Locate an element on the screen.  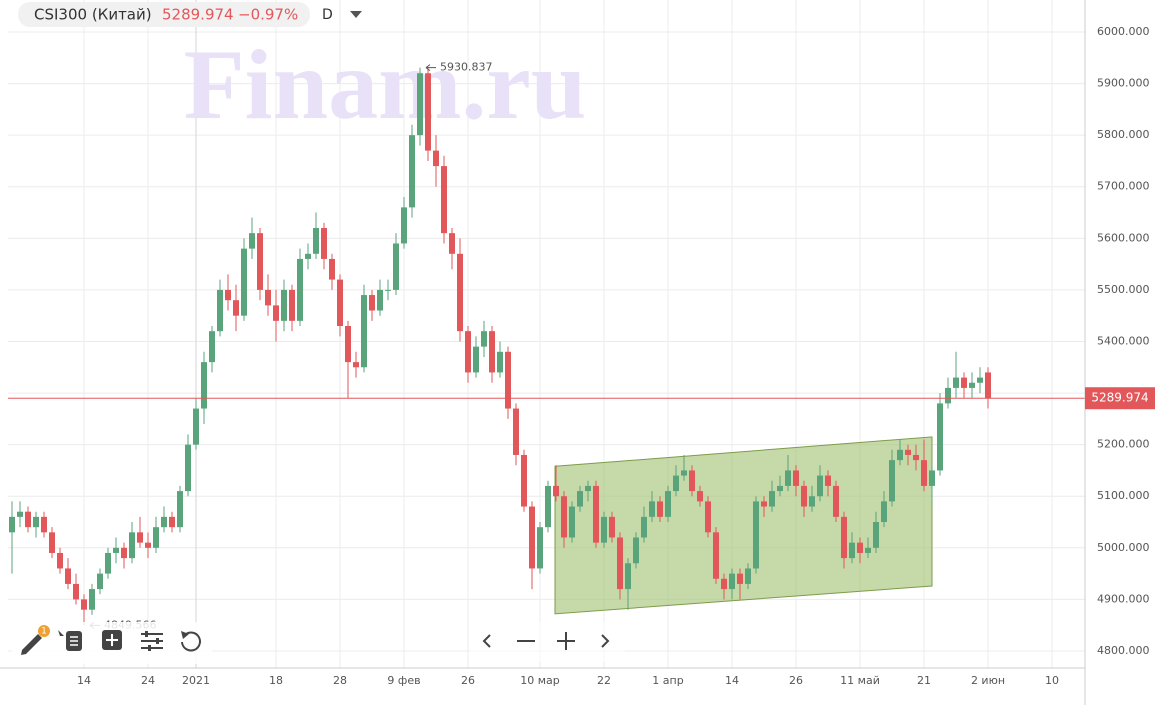
add-indicator is located at coordinates (112, 640).